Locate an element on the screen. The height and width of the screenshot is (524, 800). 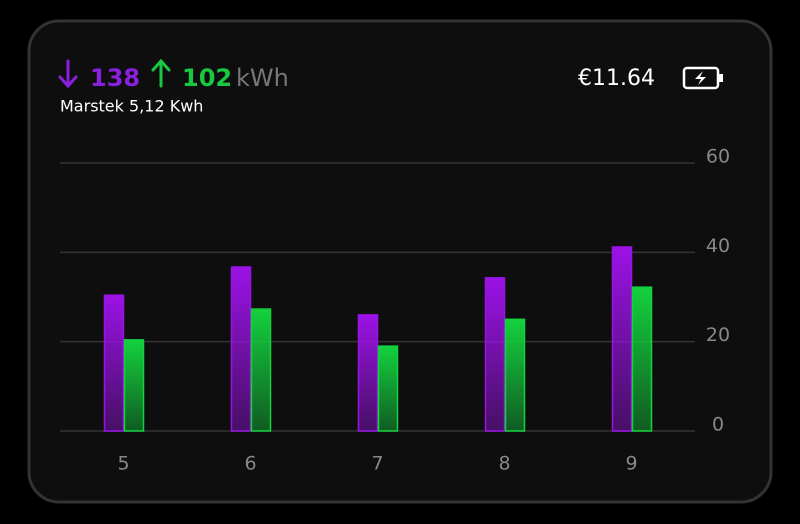
y-tick-label: 0 is located at coordinates (718, 425).